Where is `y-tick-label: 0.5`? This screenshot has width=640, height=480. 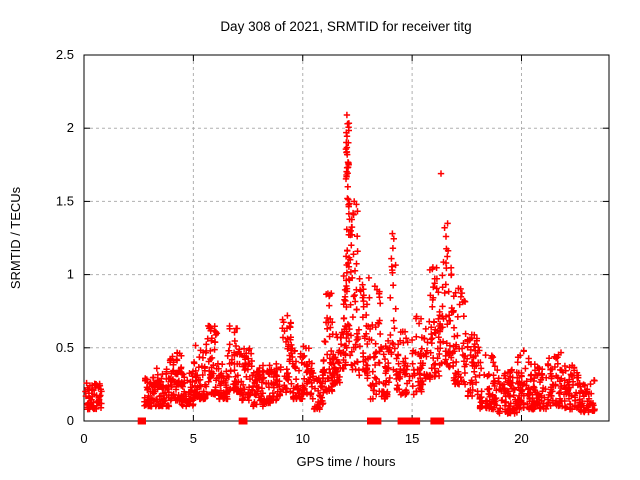 y-tick-label: 0.5 is located at coordinates (65, 347).